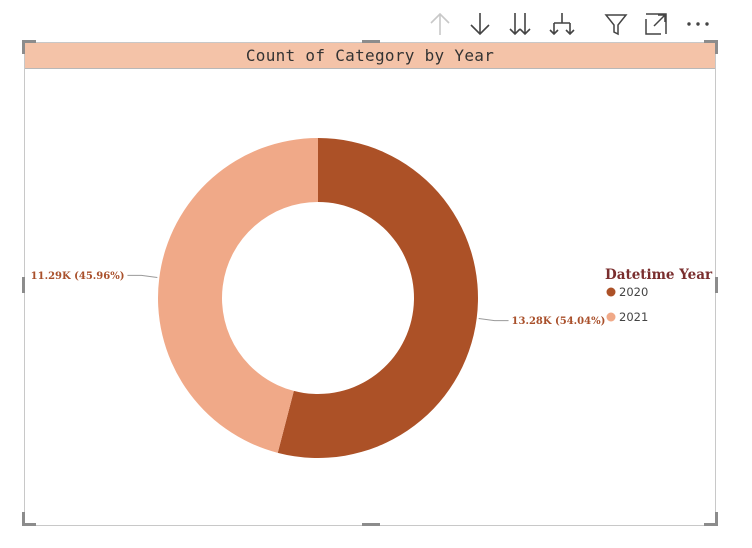 This screenshot has height=548, width=752. Describe the element at coordinates (493, 320) in the screenshot. I see `leader-line-2020` at that location.